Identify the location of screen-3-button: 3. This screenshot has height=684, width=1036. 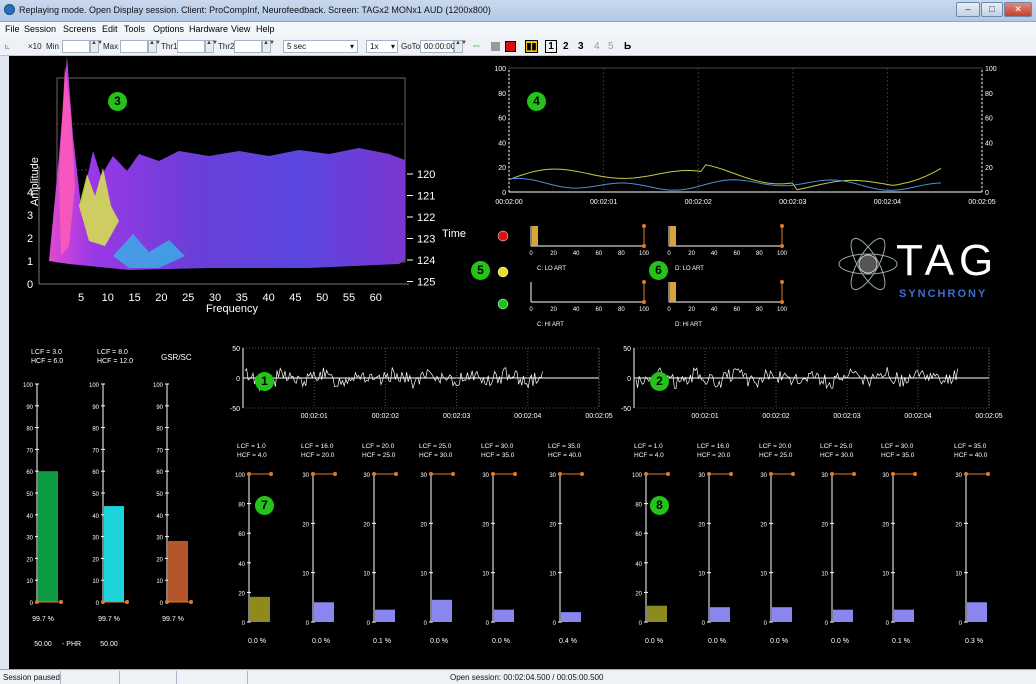
(581, 46).